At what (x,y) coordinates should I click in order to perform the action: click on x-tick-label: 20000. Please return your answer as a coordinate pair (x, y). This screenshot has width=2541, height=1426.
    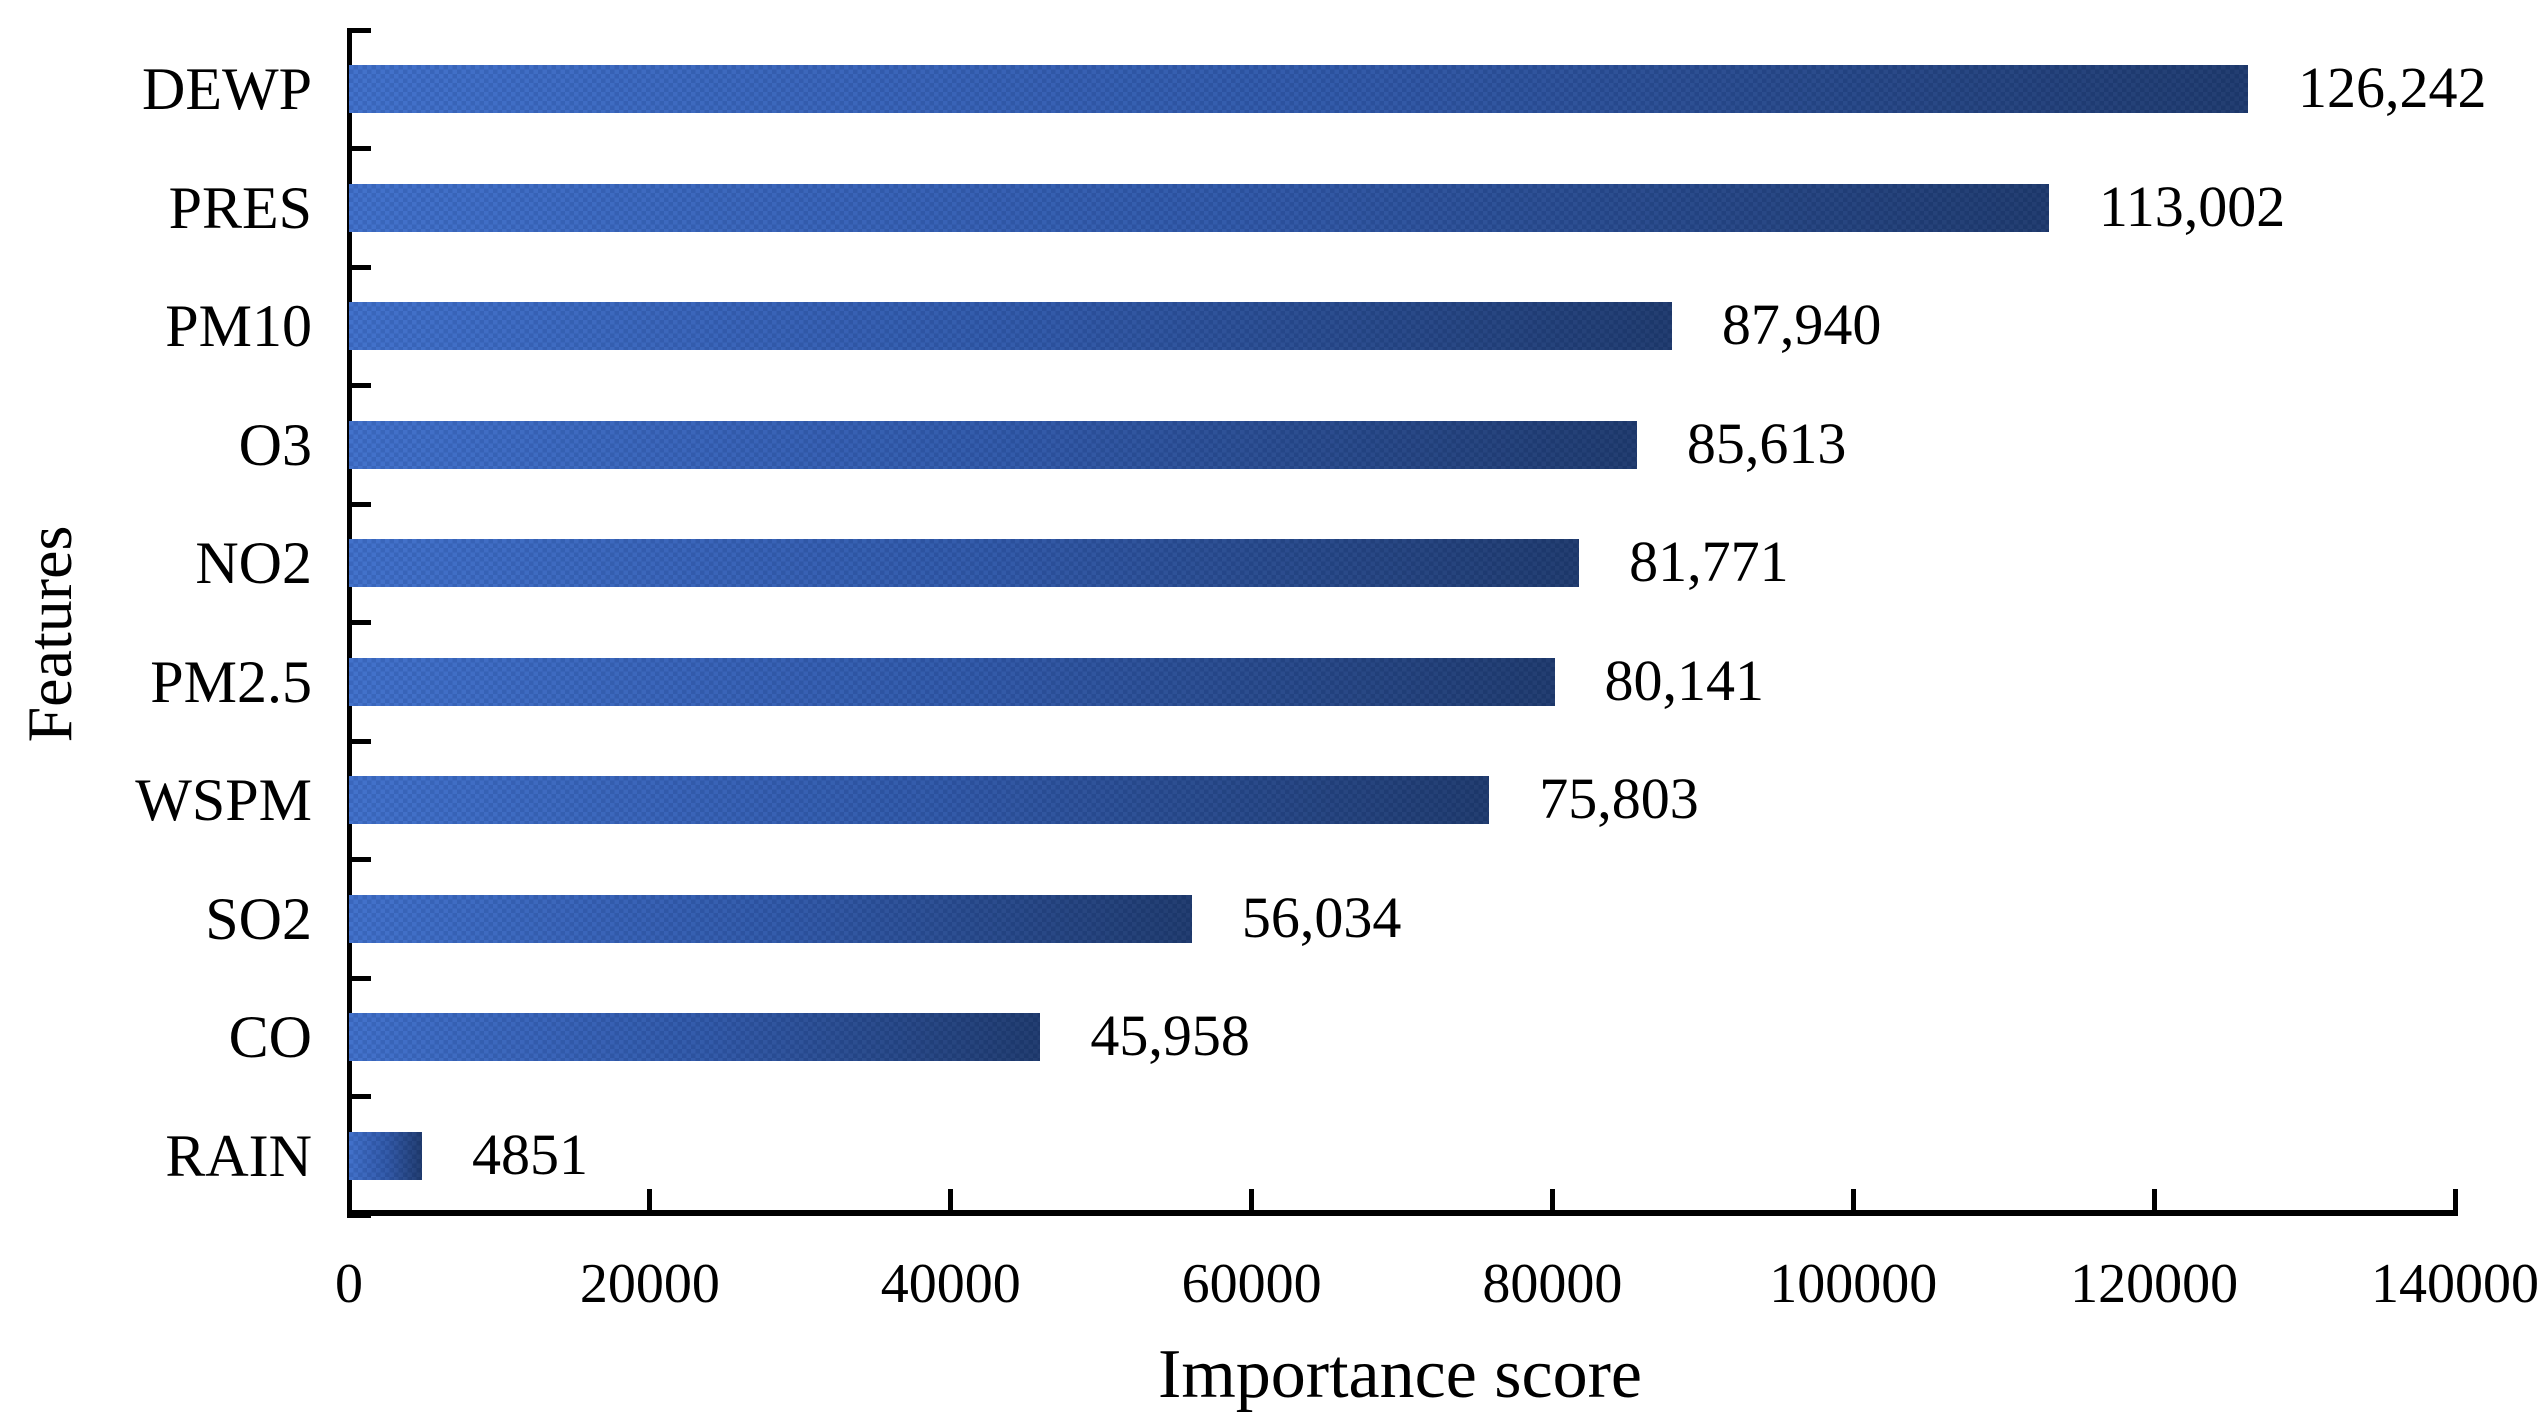
    Looking at the image, I should click on (649, 1284).